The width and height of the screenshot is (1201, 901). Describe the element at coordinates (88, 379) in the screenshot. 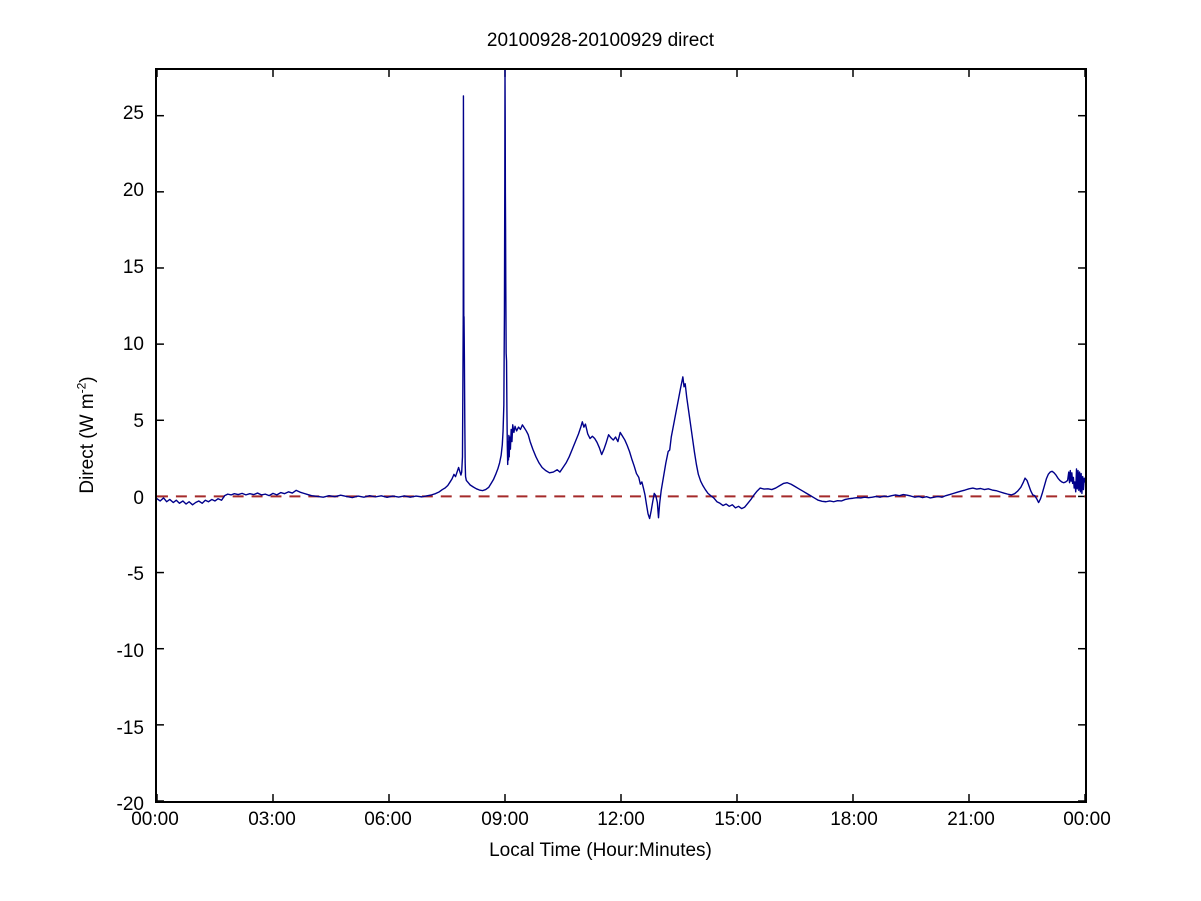

I see `y-axis-label-suffix: )` at that location.